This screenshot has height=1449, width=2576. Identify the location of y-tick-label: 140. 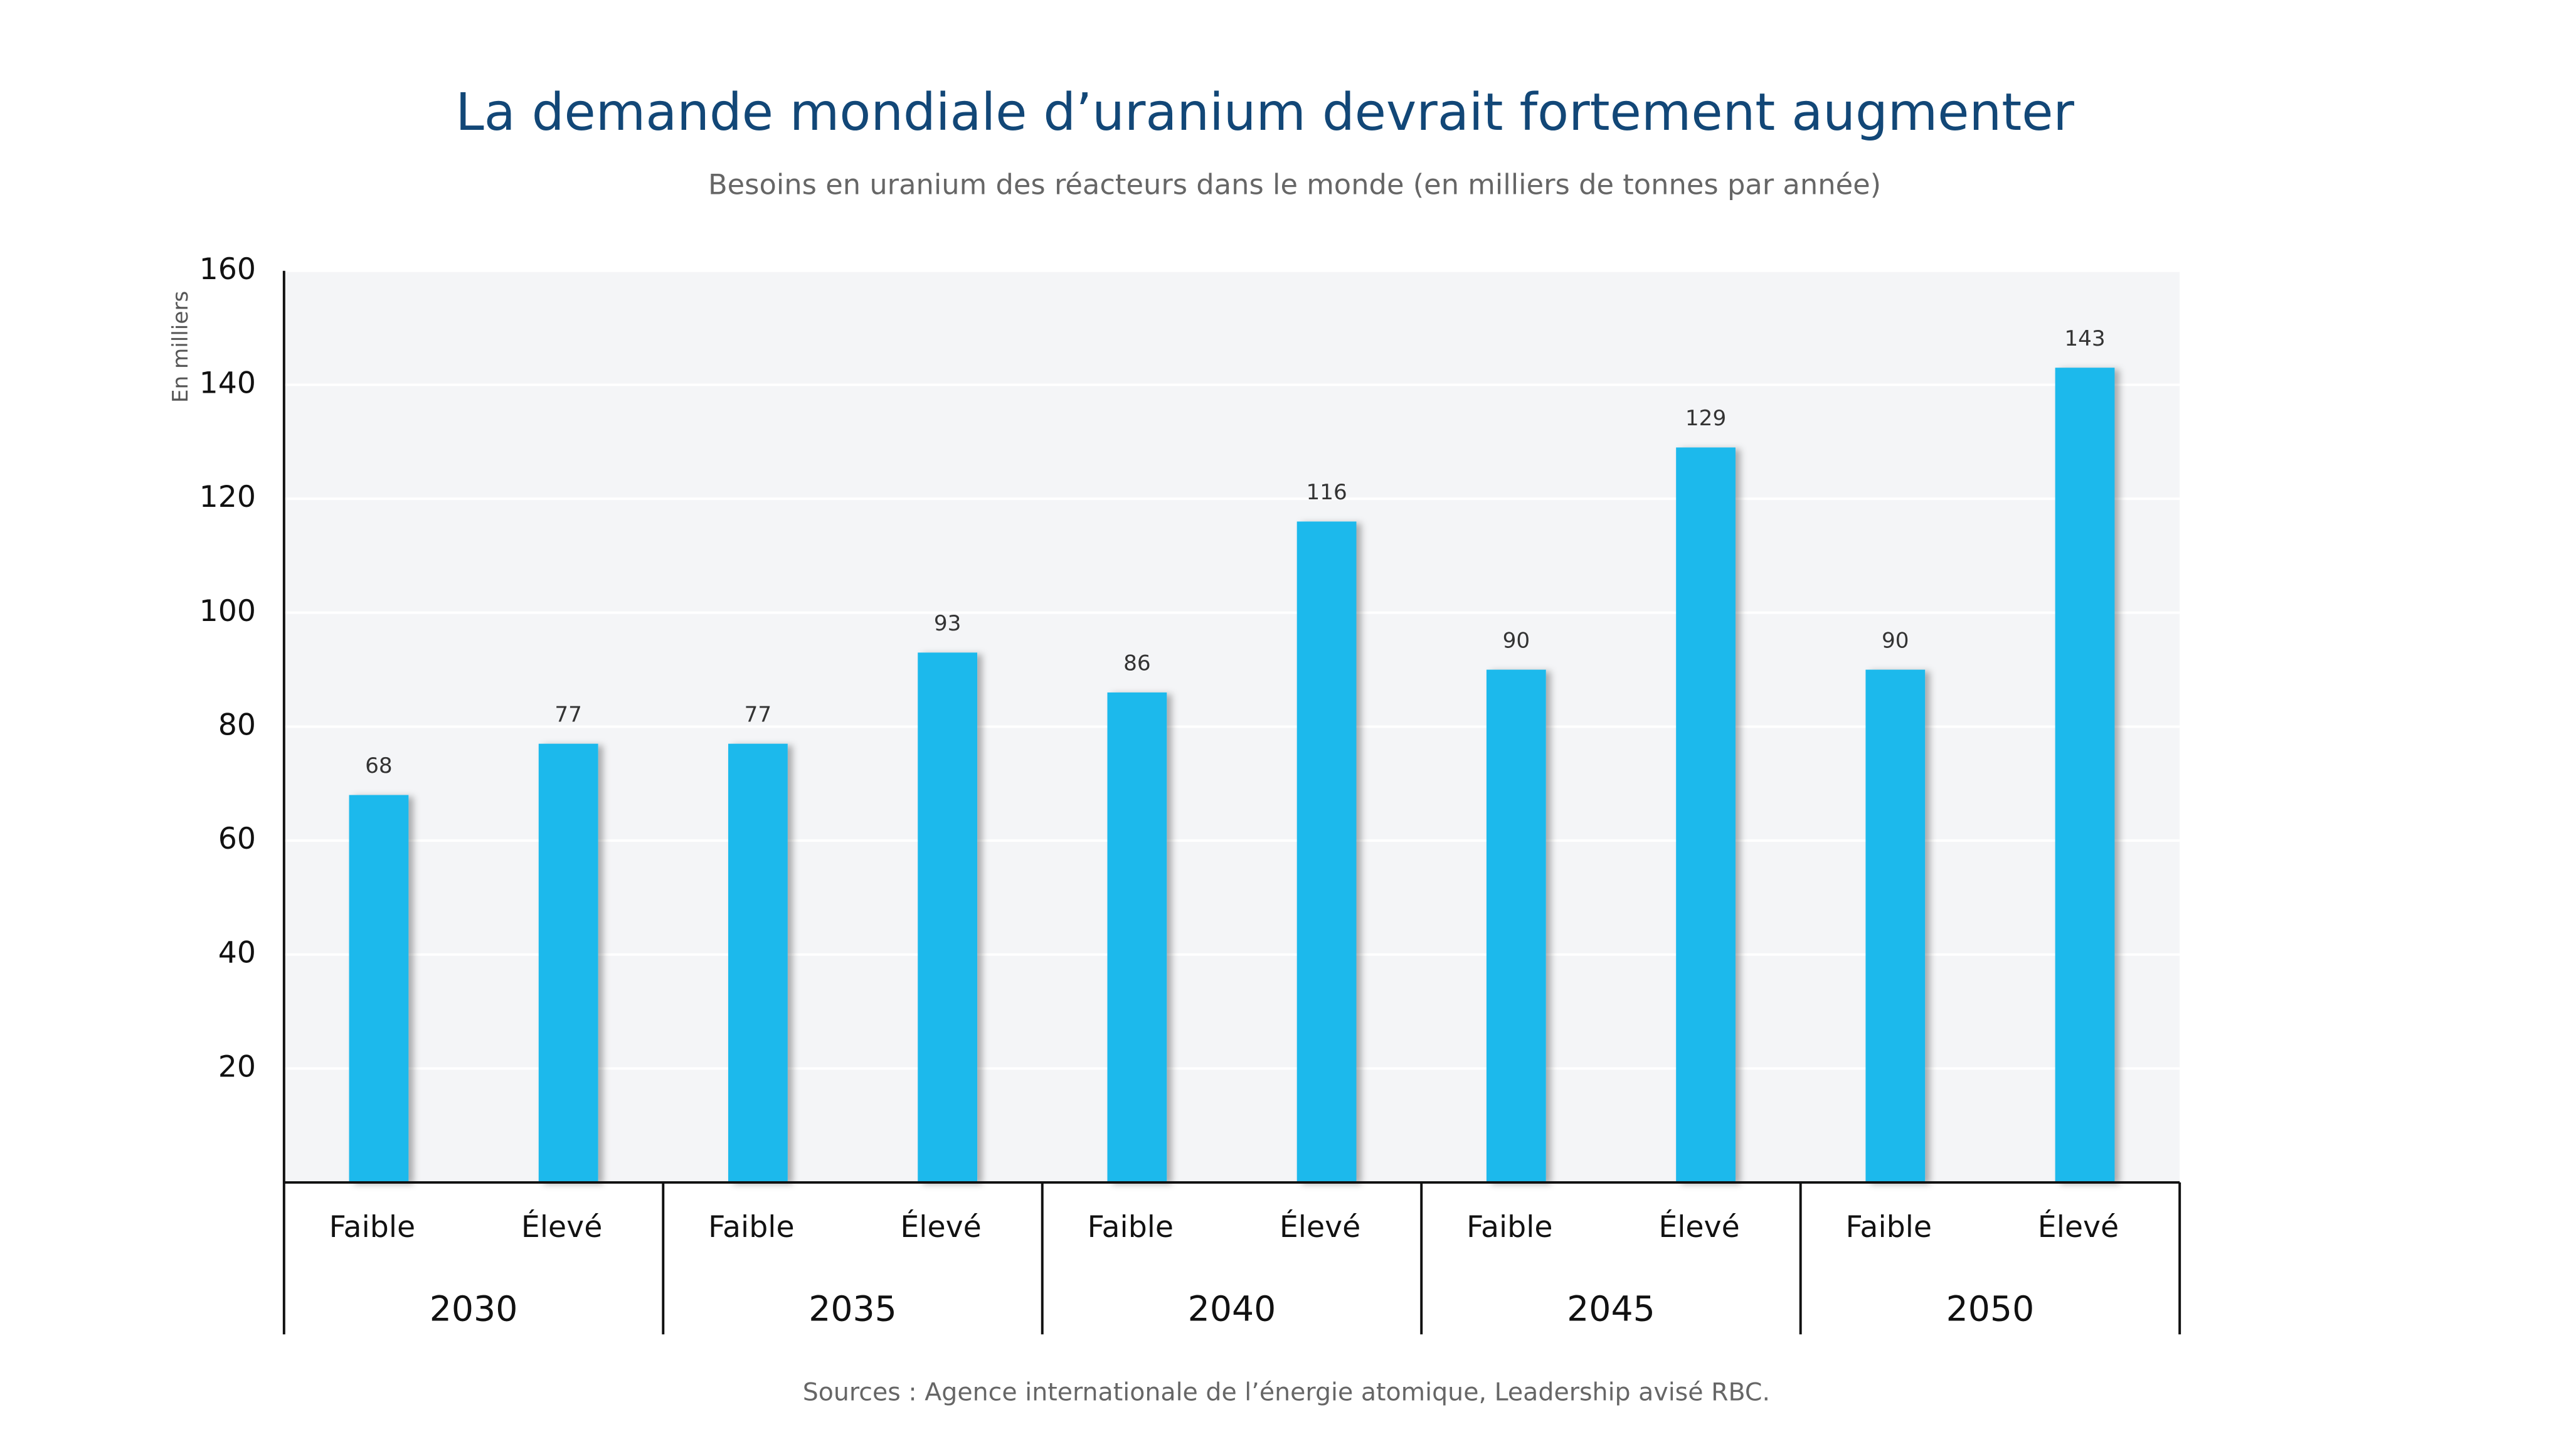
(227, 383).